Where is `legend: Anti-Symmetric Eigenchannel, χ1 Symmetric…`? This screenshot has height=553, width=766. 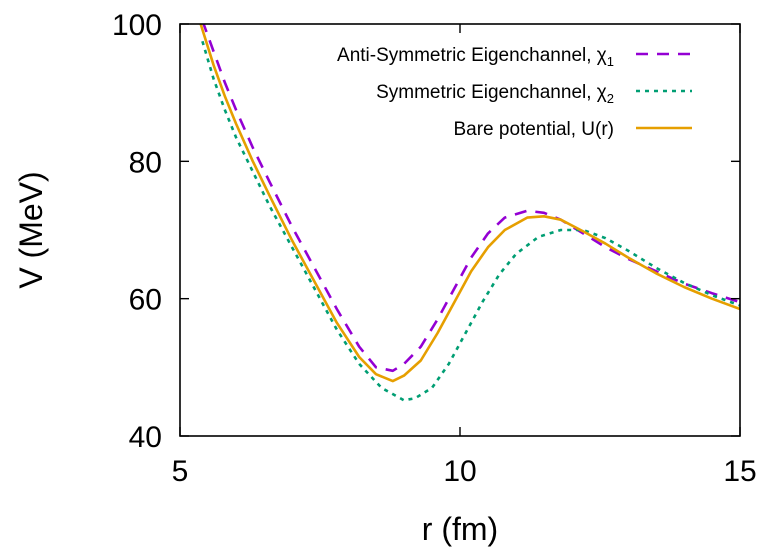 legend: Anti-Symmetric Eigenchannel, χ1 Symmetric… is located at coordinates (514, 92).